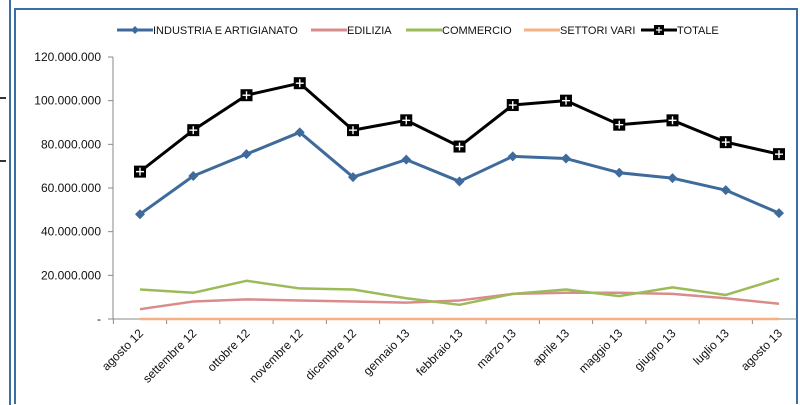 Image resolution: width=800 pixels, height=405 pixels. I want to click on y-tick-label: 100.000.000, so click(67, 101).